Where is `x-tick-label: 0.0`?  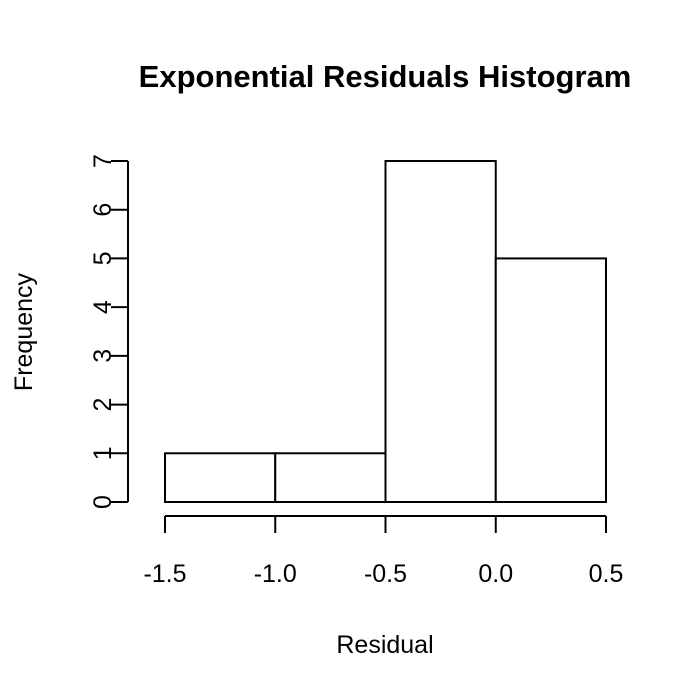 x-tick-label: 0.0 is located at coordinates (495, 574).